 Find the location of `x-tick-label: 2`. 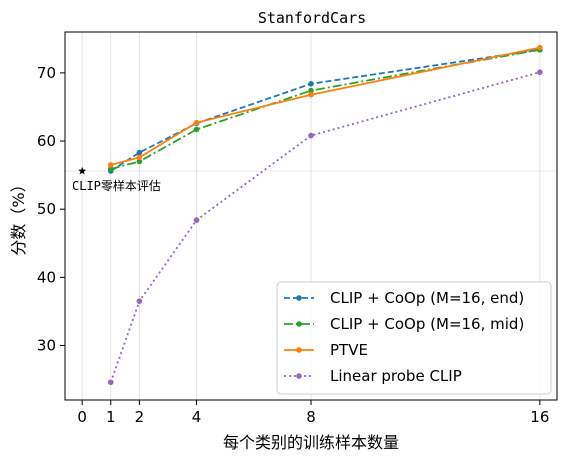

x-tick-label: 2 is located at coordinates (140, 417).